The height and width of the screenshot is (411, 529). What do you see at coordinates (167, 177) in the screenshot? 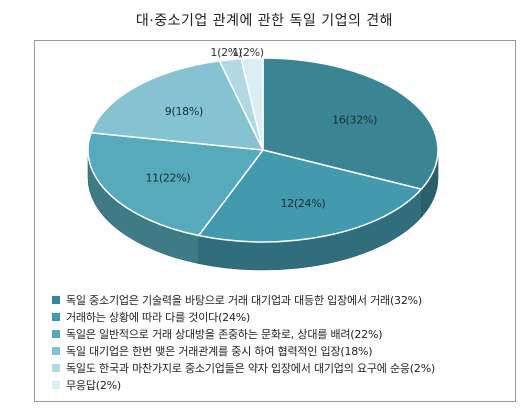
I see `slice-label-3: 11(22%)` at bounding box center [167, 177].